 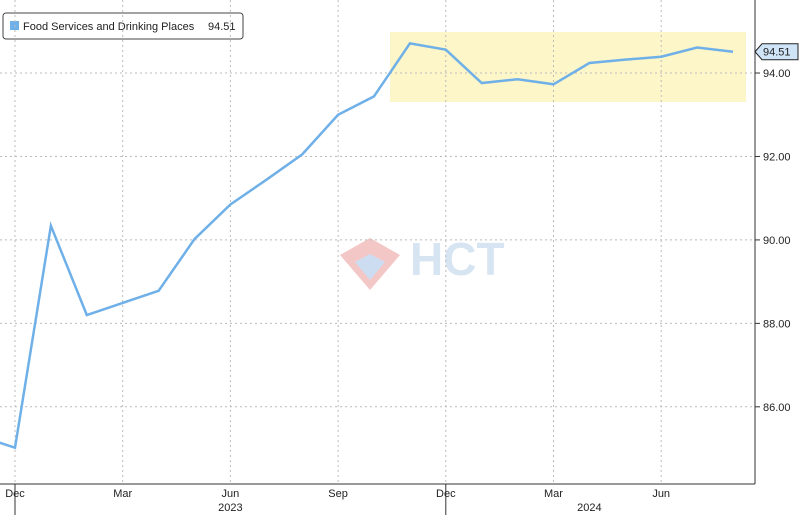 I want to click on legend-label: Food Services and Drinking Places, so click(x=109, y=27).